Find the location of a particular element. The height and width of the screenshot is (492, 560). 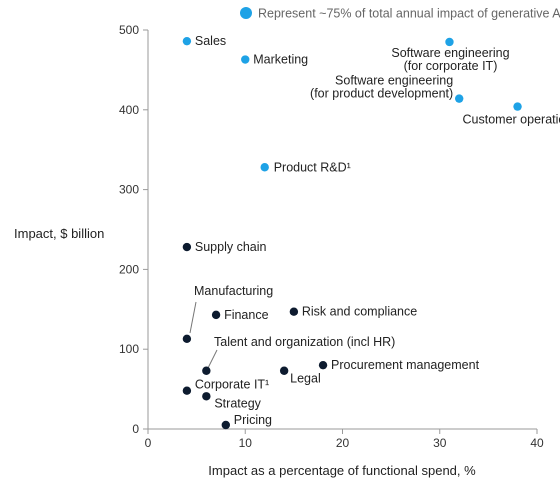

label-risk-and-compliance: Risk and compliance is located at coordinates (359, 312).